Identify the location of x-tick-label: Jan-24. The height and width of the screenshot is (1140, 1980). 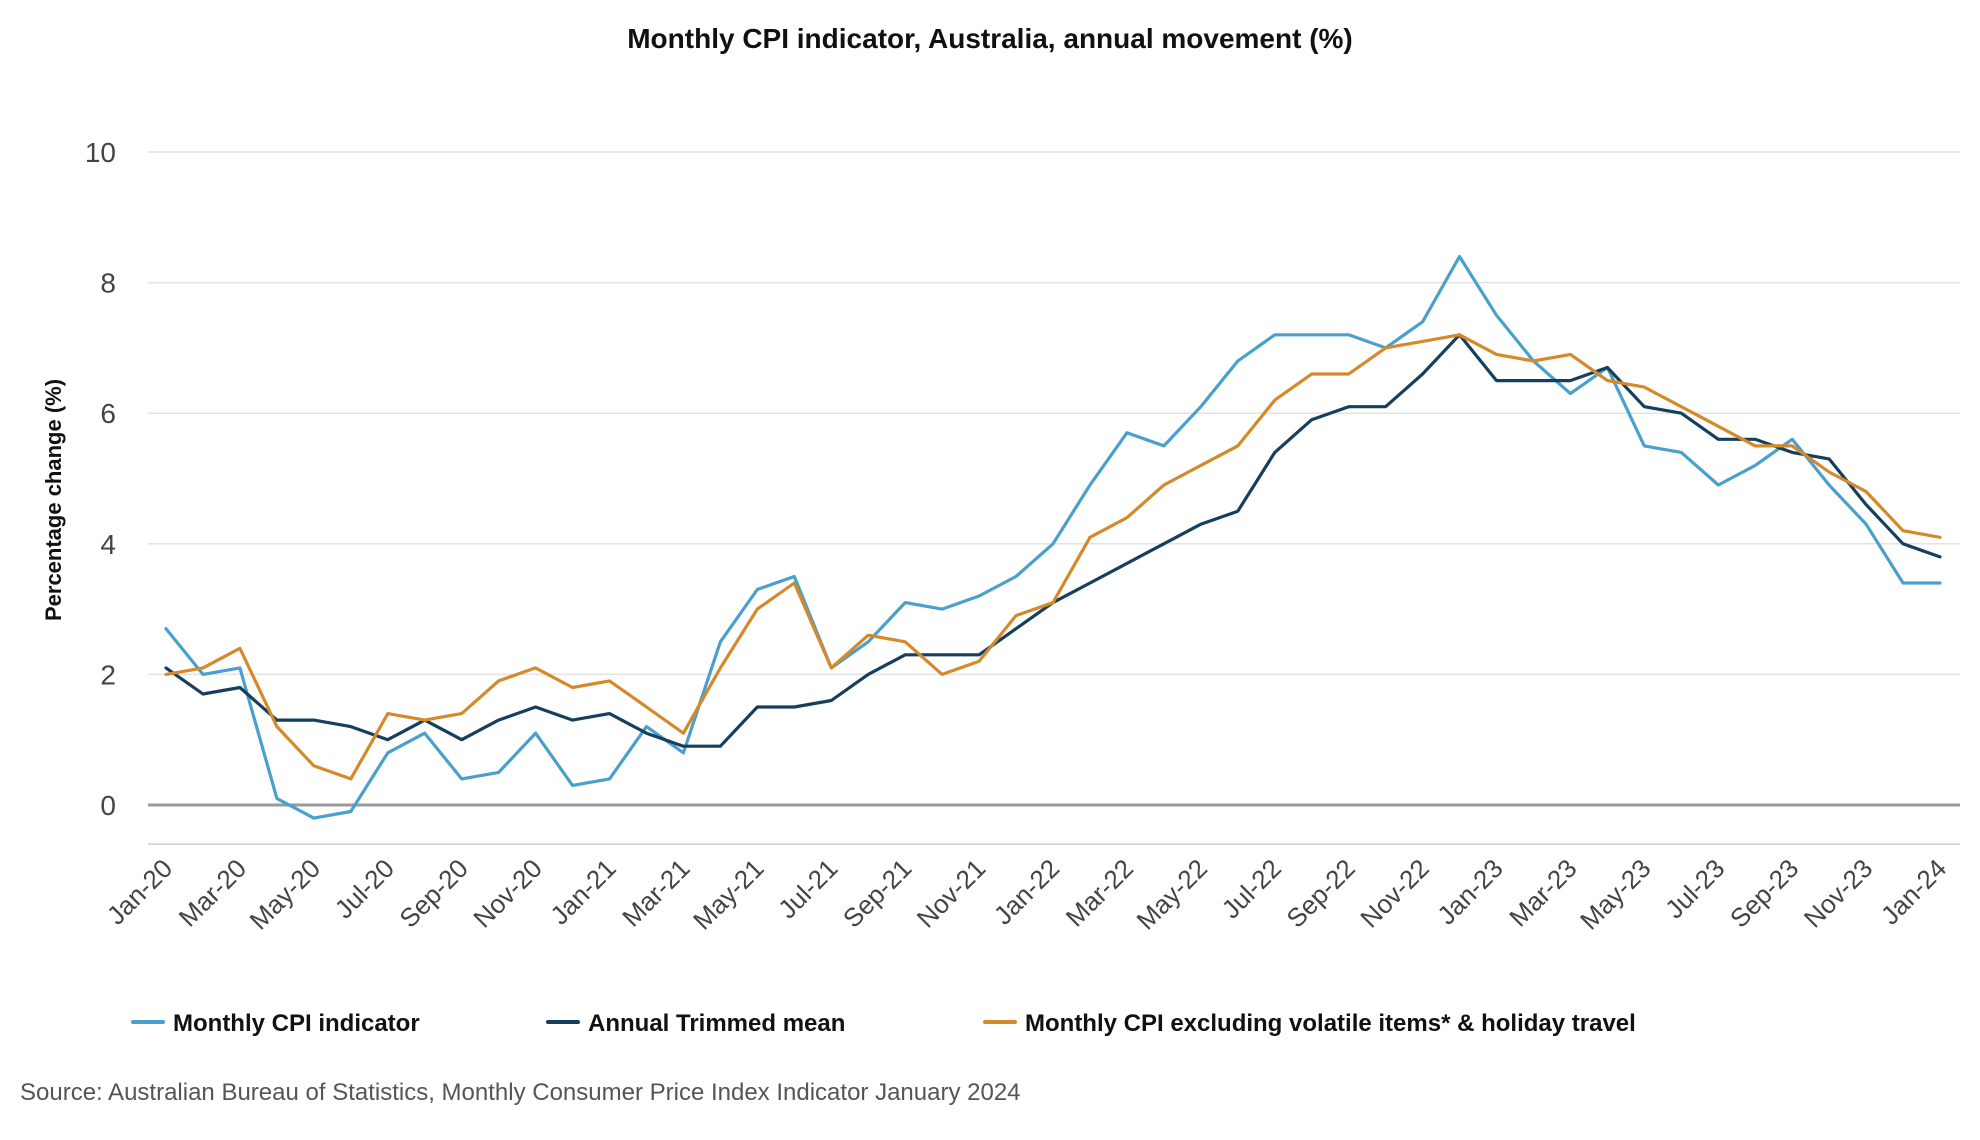
(1913, 891).